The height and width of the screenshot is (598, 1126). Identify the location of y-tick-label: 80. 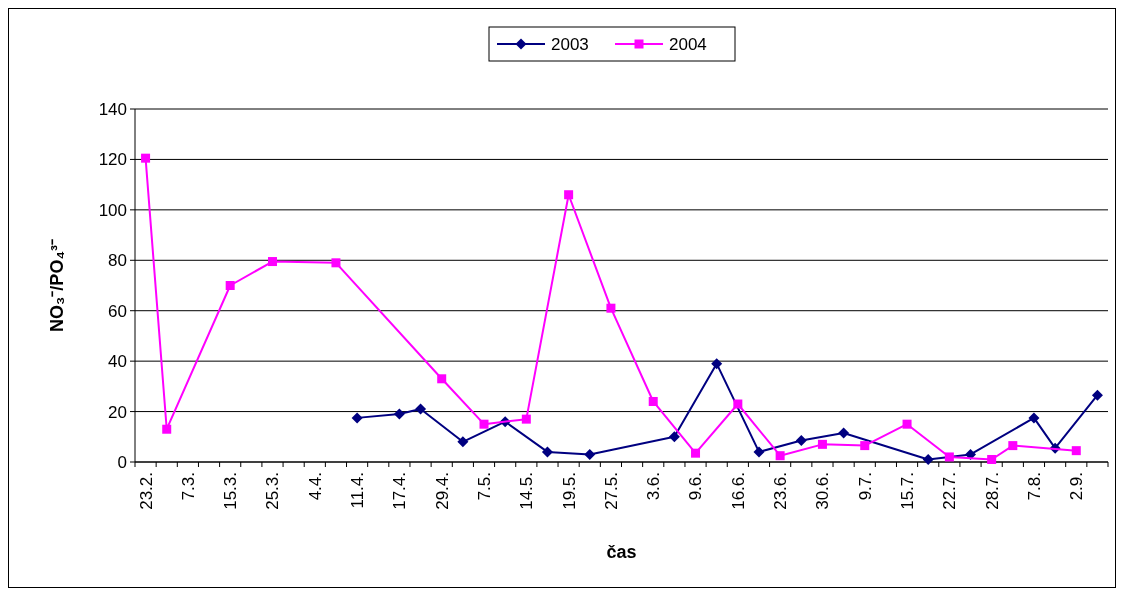
(117, 261).